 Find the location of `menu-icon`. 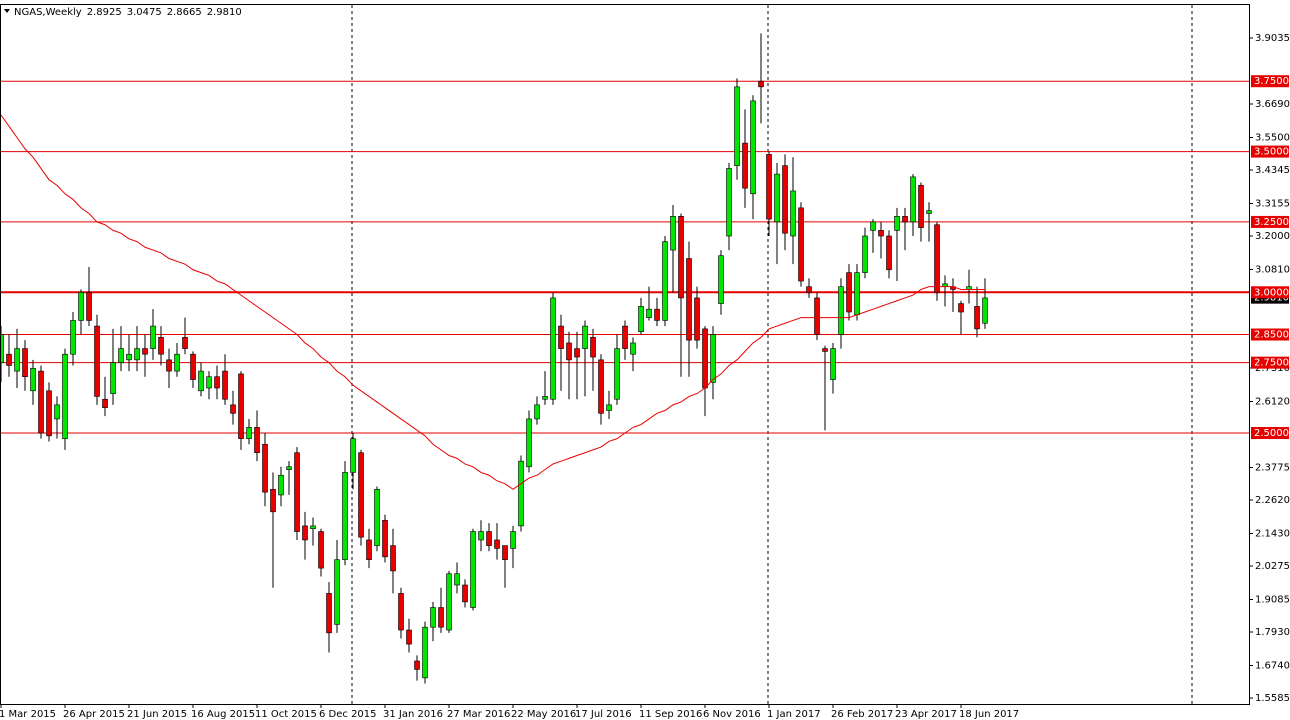

menu-icon is located at coordinates (7, 11).